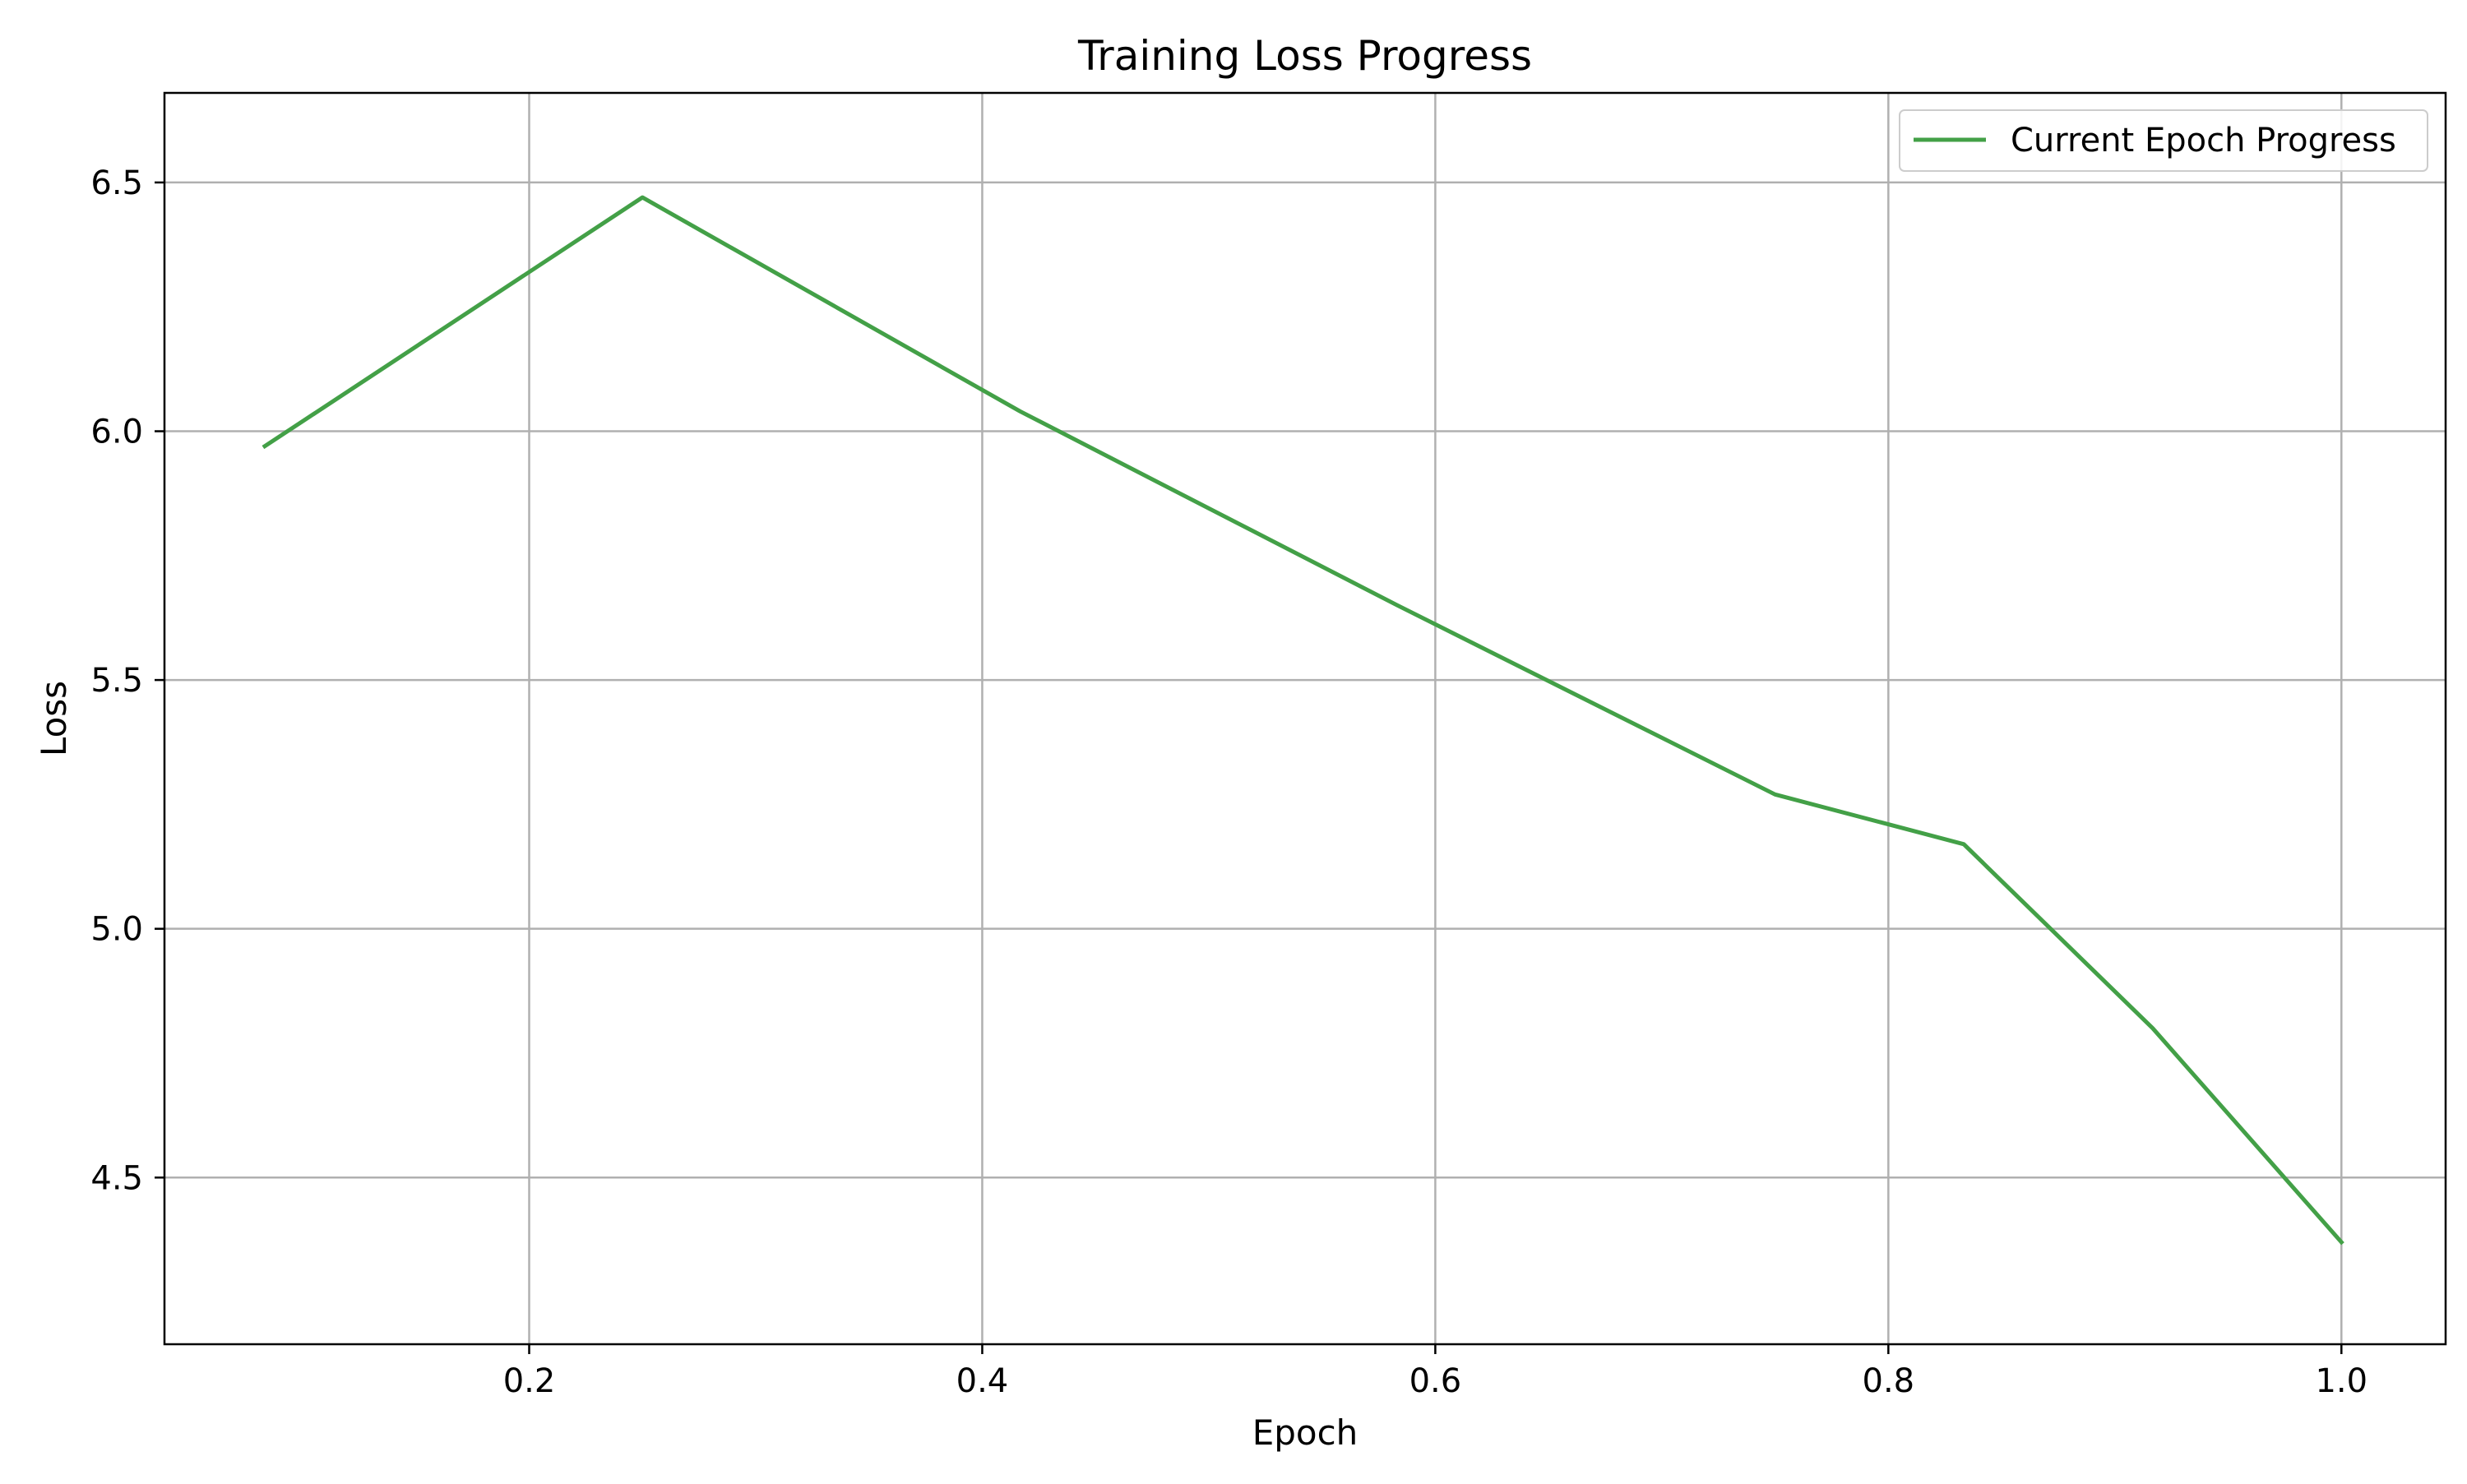  Describe the element at coordinates (116, 183) in the screenshot. I see `y-tick-label: 6.5` at that location.